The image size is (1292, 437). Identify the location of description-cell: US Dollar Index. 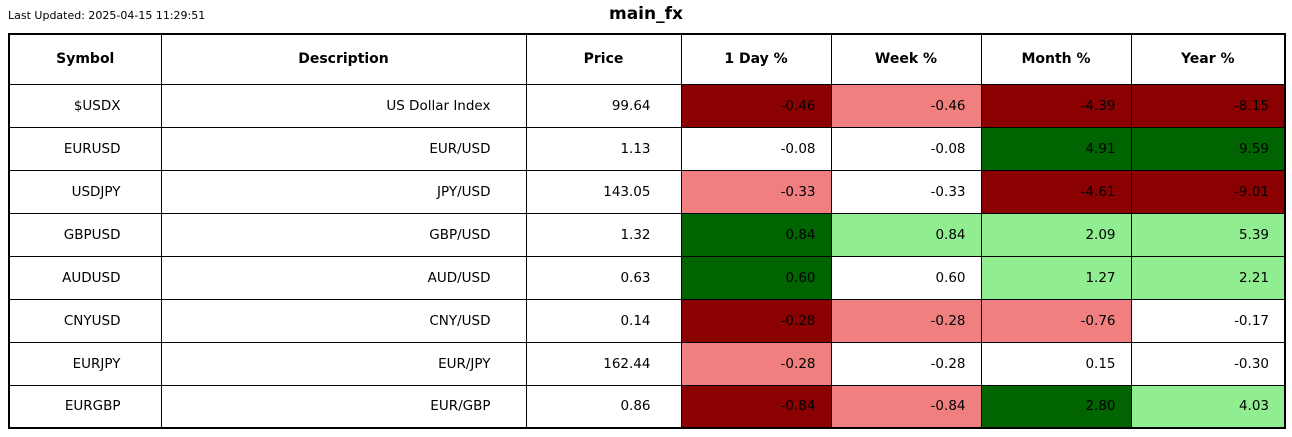
(343, 105).